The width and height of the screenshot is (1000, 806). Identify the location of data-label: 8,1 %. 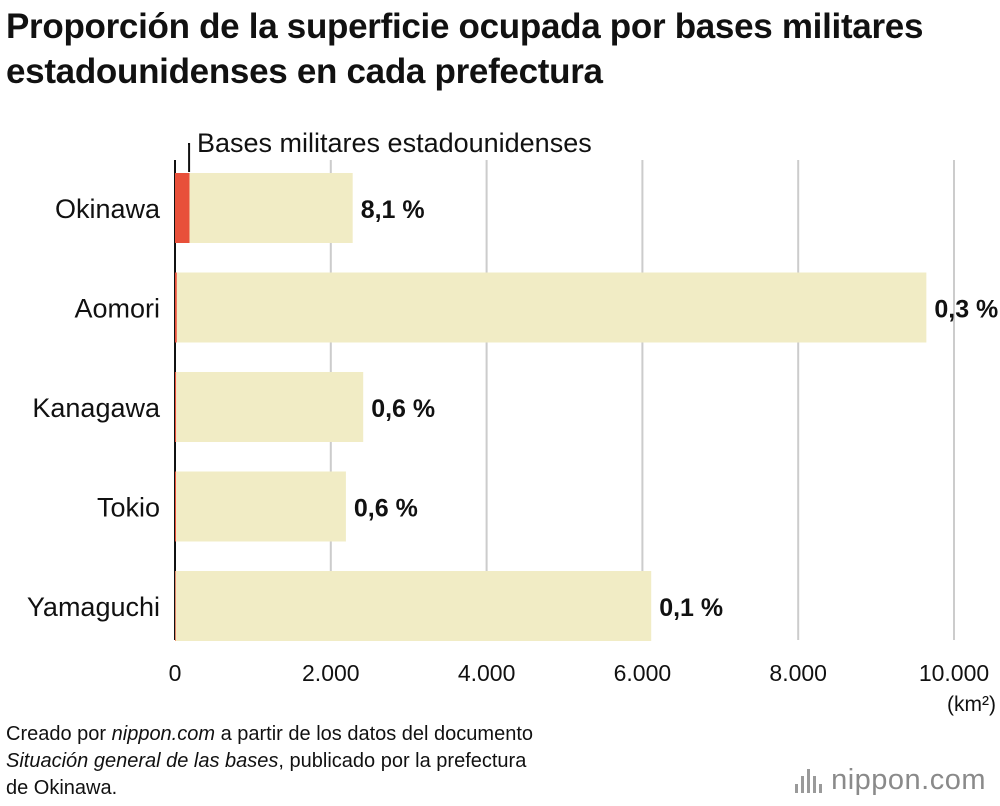
(393, 210).